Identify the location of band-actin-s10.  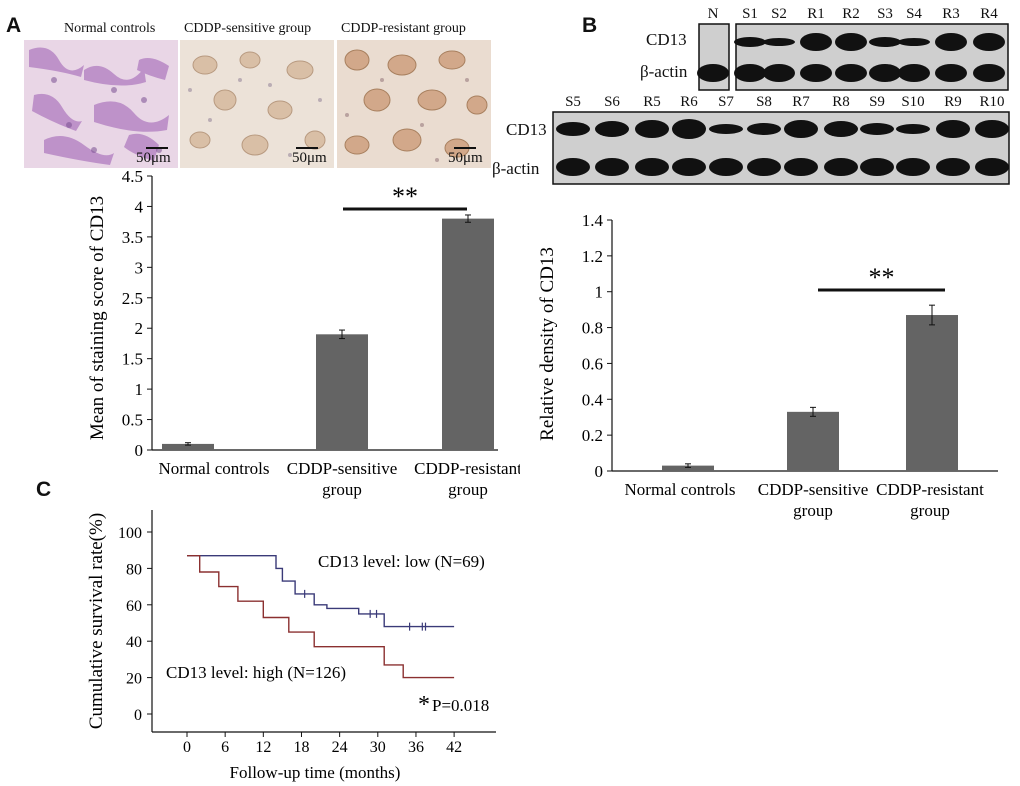
(913, 167).